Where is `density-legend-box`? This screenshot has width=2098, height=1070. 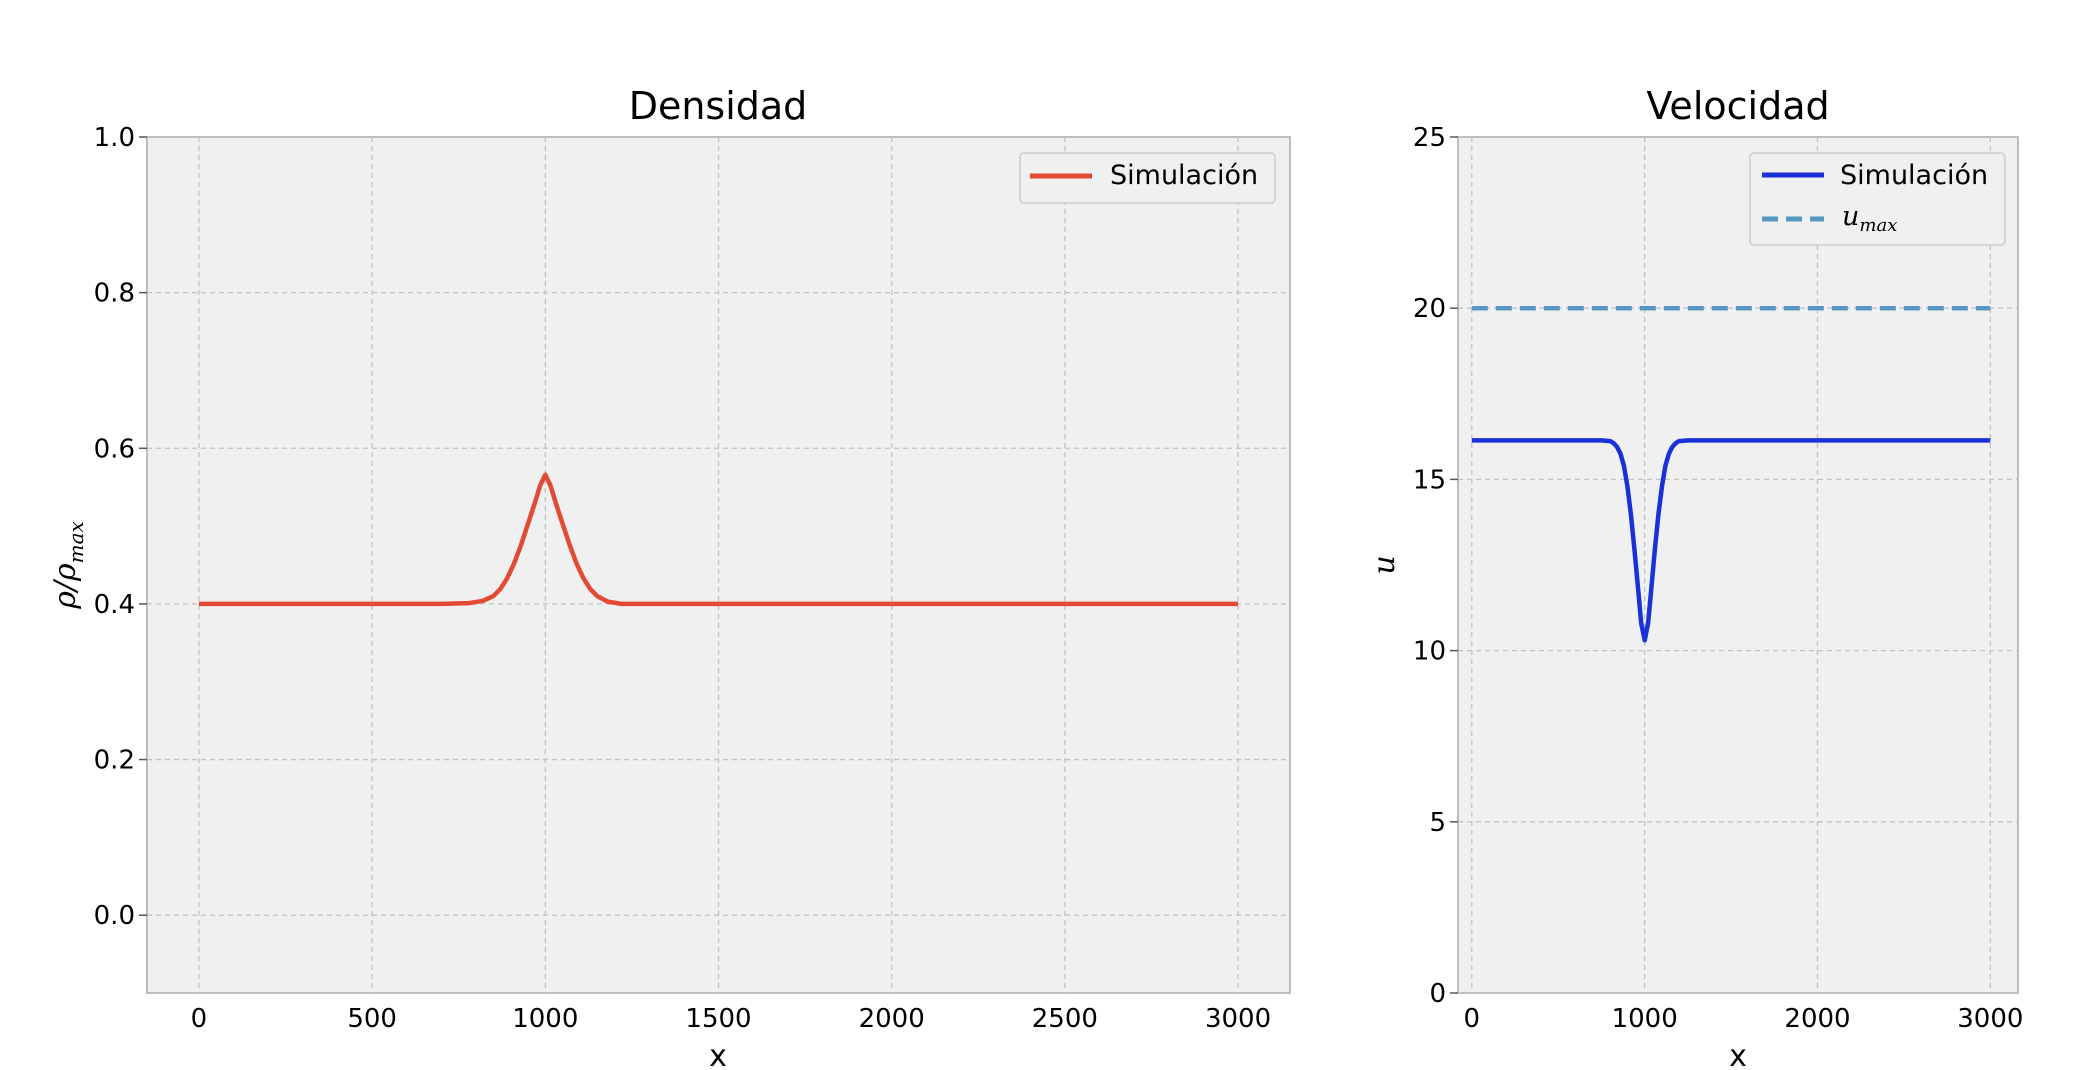
density-legend-box is located at coordinates (1147, 178).